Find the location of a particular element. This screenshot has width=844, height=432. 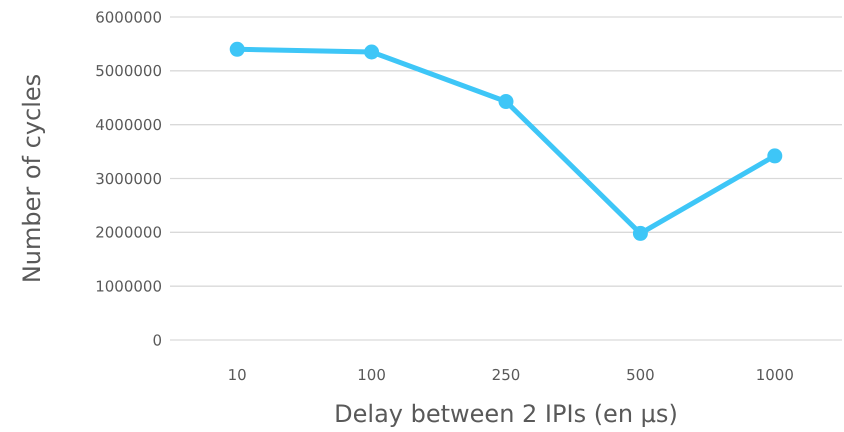

y-axis-title: Number of cycles is located at coordinates (32, 179).